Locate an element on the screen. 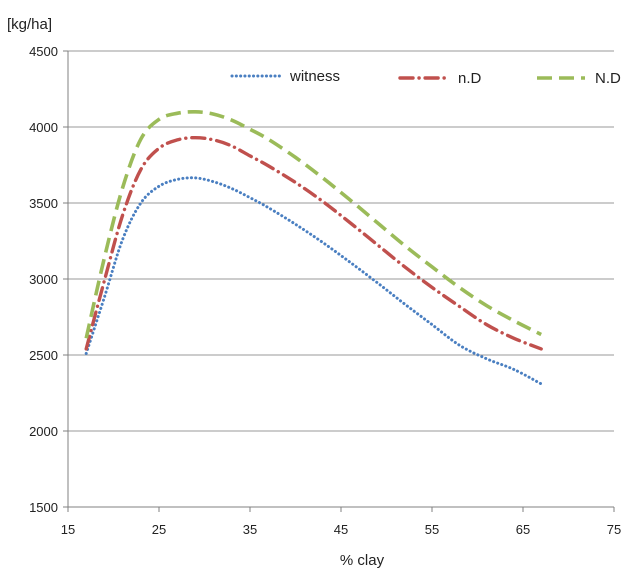 The height and width of the screenshot is (570, 627). x-tick-label: 45 is located at coordinates (341, 529).